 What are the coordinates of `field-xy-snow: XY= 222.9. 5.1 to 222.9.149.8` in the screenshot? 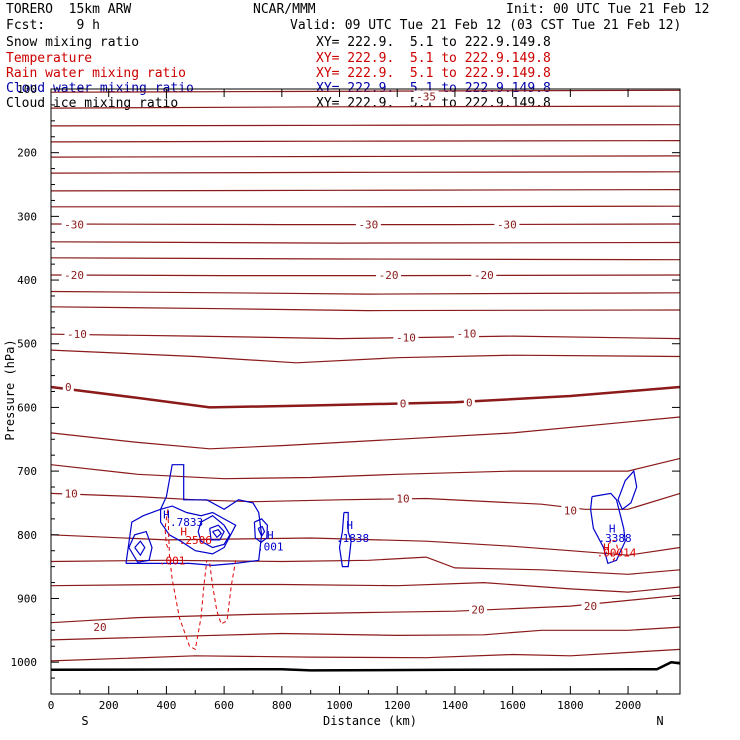 It's located at (433, 42).